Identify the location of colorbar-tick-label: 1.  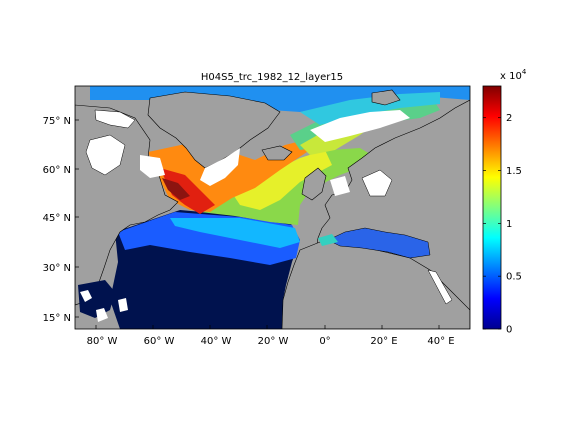
(509, 224).